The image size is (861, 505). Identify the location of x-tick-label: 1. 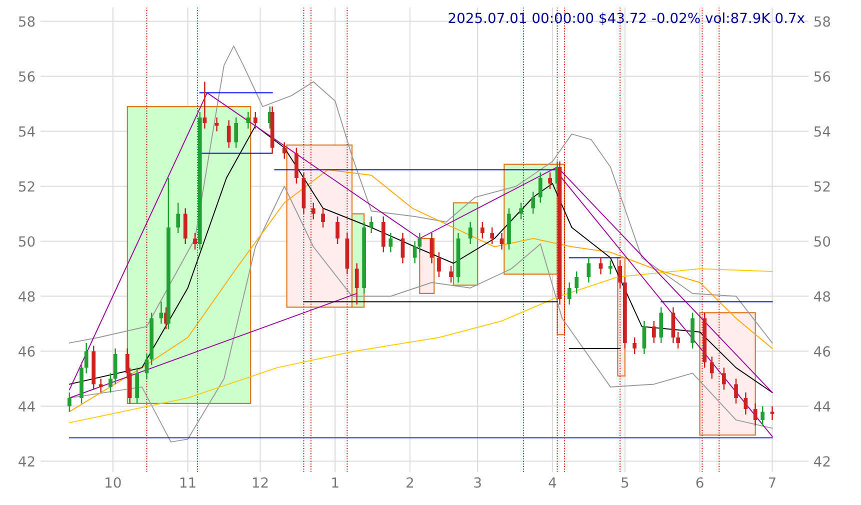
(335, 482).